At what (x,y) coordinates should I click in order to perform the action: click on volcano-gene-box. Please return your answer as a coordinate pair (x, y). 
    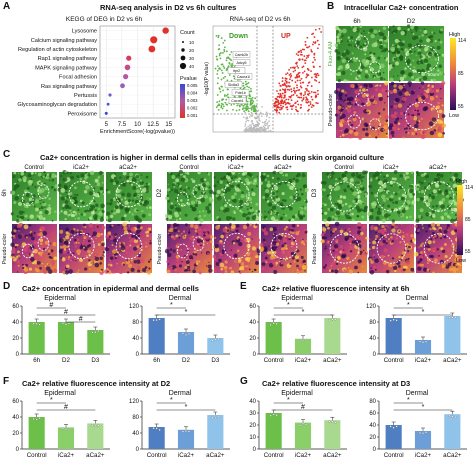
    Looking at the image, I should click on (237, 100).